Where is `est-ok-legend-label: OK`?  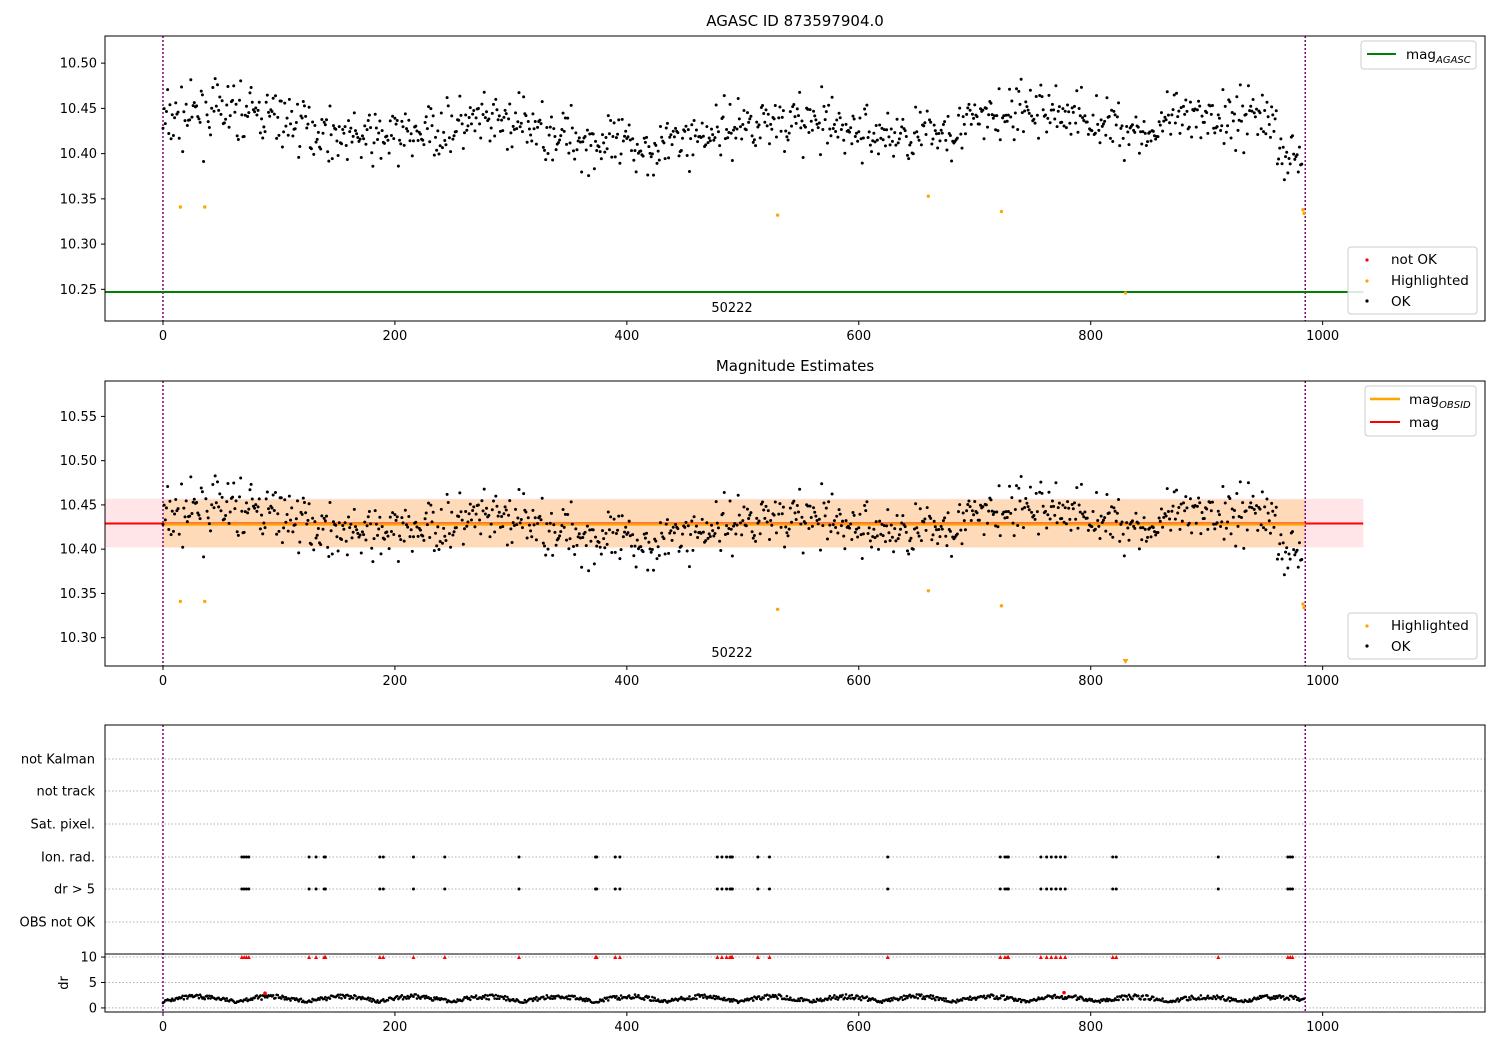
est-ok-legend-label: OK is located at coordinates (1401, 647).